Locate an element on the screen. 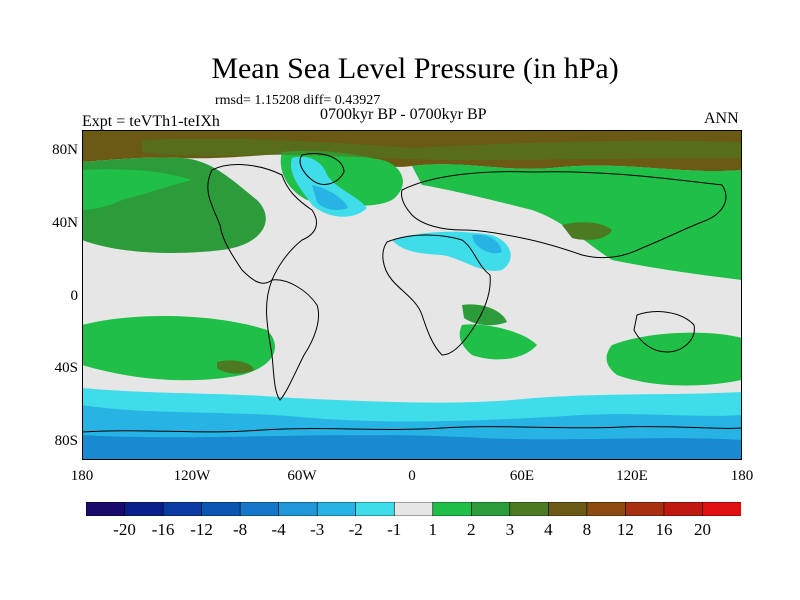 This screenshot has height=600, width=800. east-south-africa-anomaly is located at coordinates (484, 315).